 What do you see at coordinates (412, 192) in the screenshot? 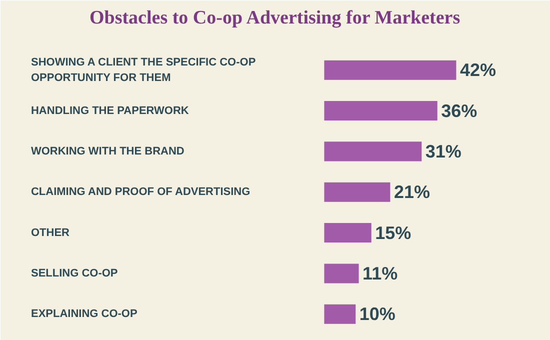
I see `data-label: 21%` at bounding box center [412, 192].